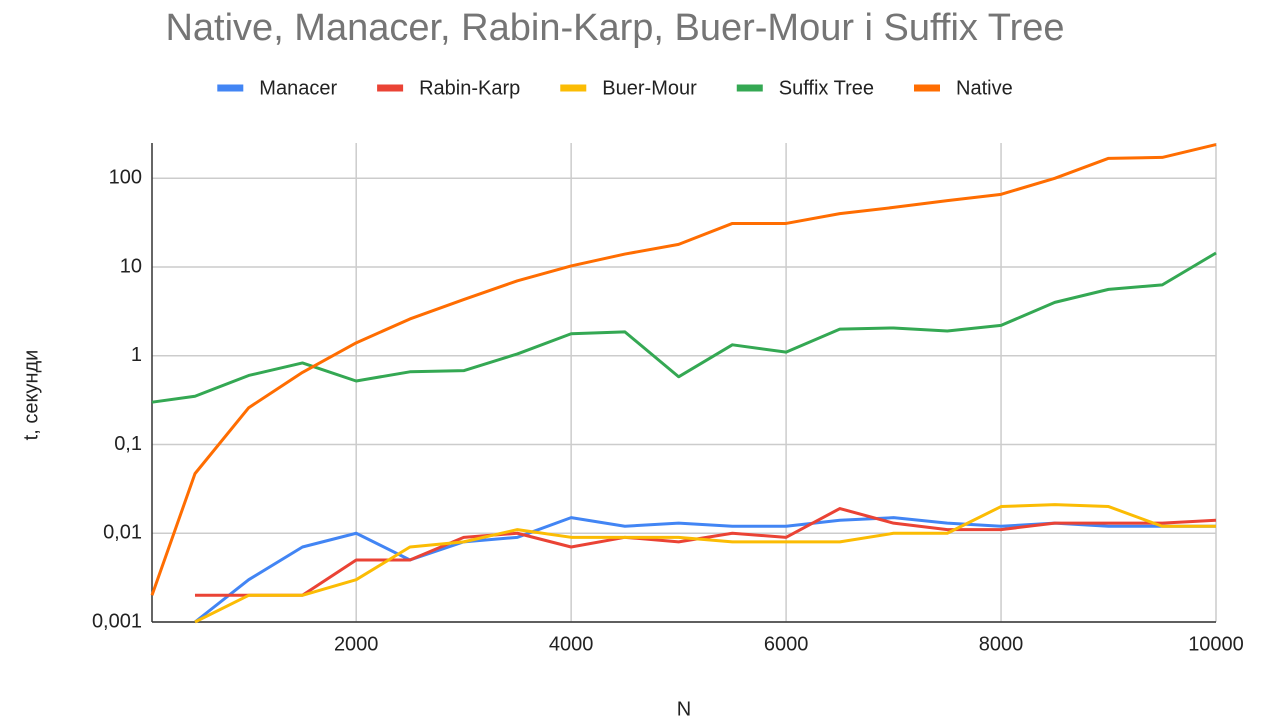 The width and height of the screenshot is (1266, 722). Describe the element at coordinates (31, 395) in the screenshot. I see `y-axis-label: t, секунди` at that location.